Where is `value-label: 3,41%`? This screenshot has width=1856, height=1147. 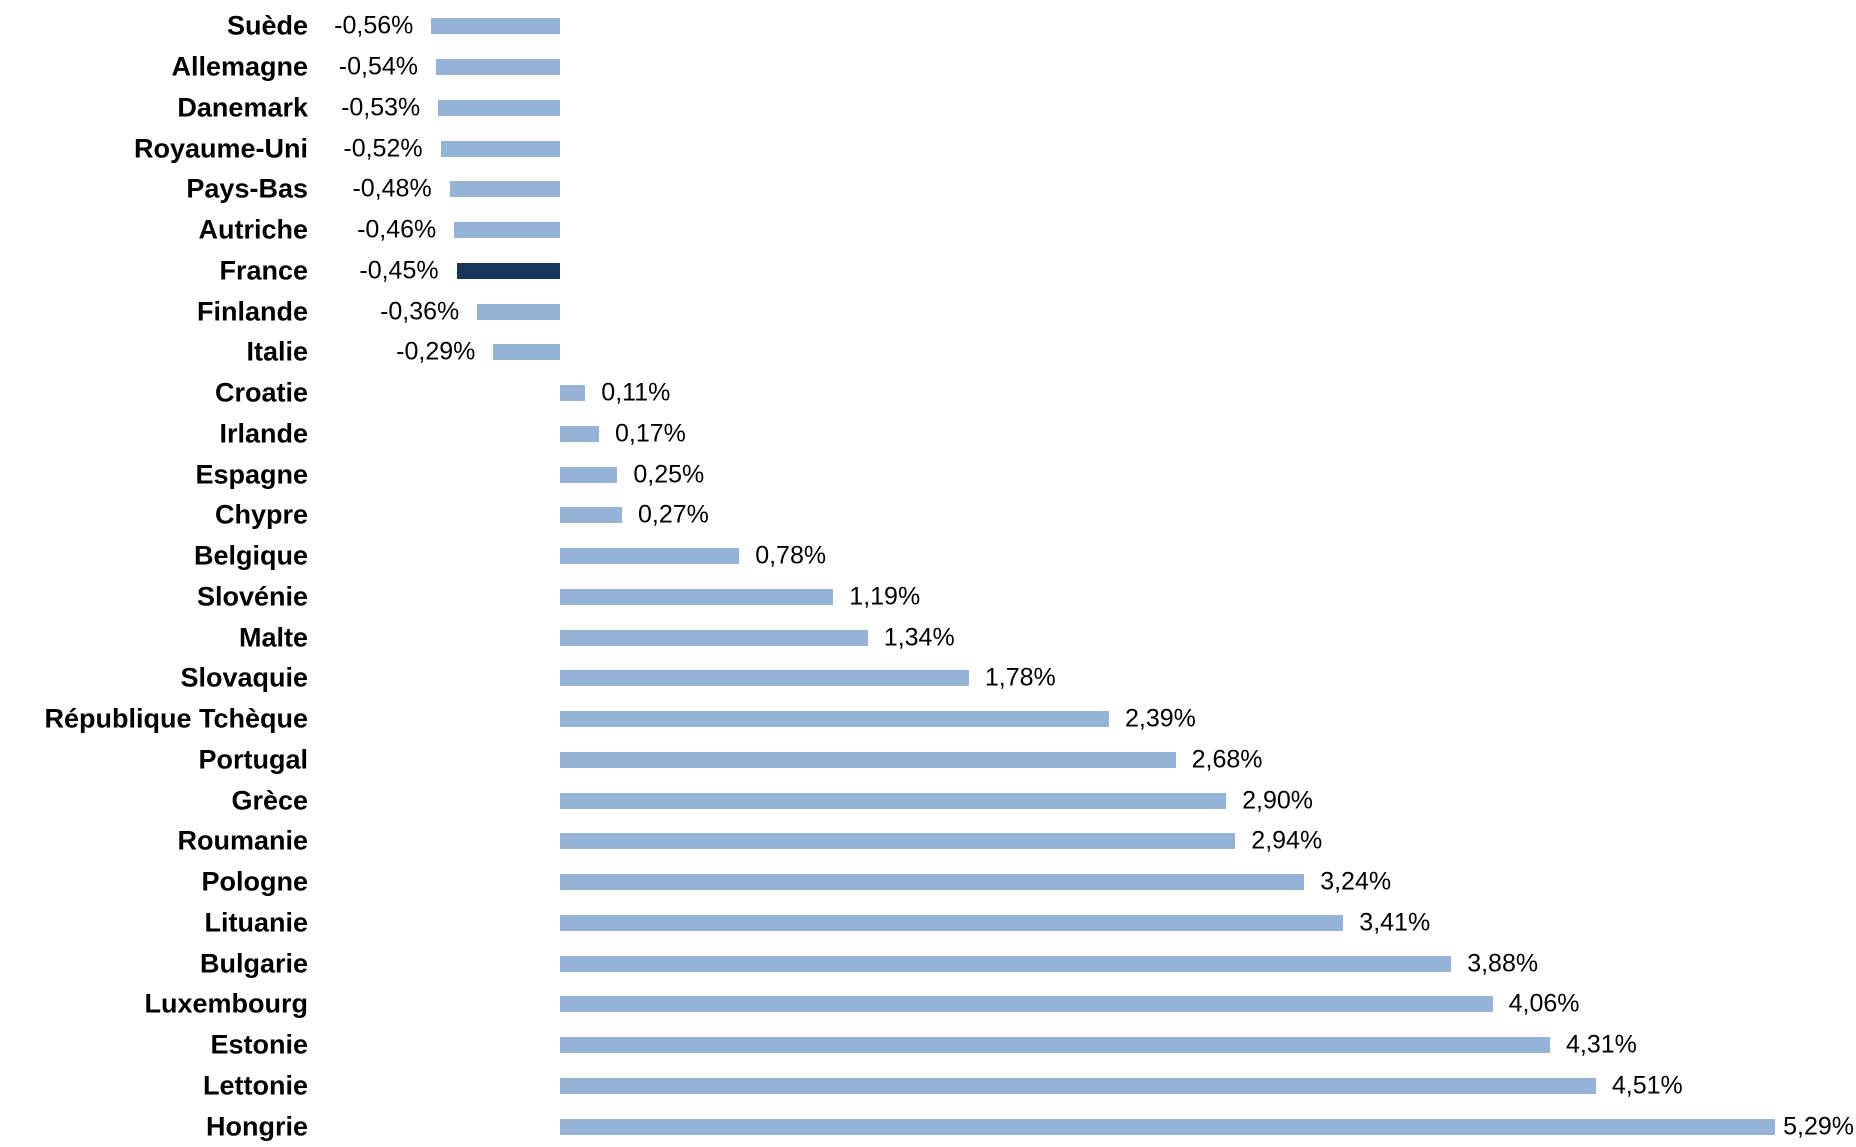 value-label: 3,41% is located at coordinates (1395, 922).